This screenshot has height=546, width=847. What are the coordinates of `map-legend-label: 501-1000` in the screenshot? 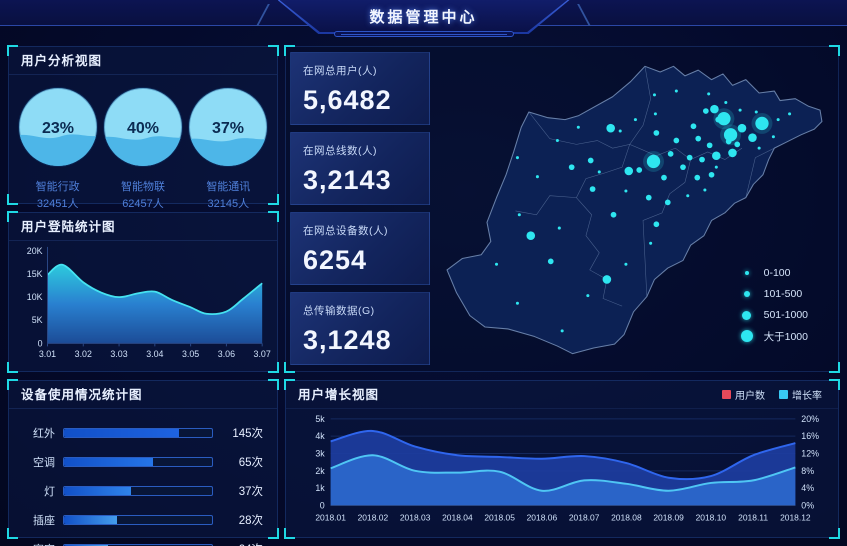 It's located at (785, 315).